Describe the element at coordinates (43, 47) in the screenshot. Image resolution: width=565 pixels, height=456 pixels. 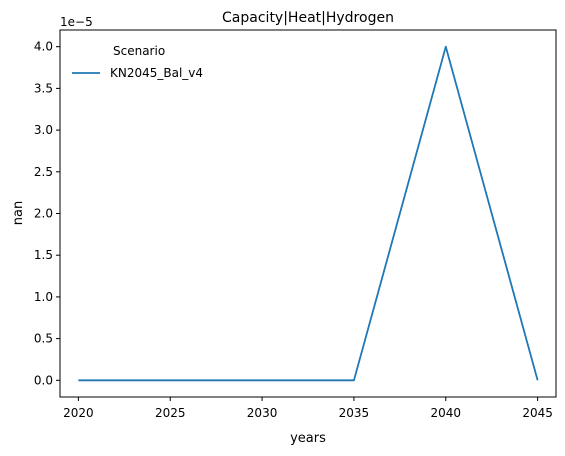
I see `y-tick-label: 4.0` at that location.